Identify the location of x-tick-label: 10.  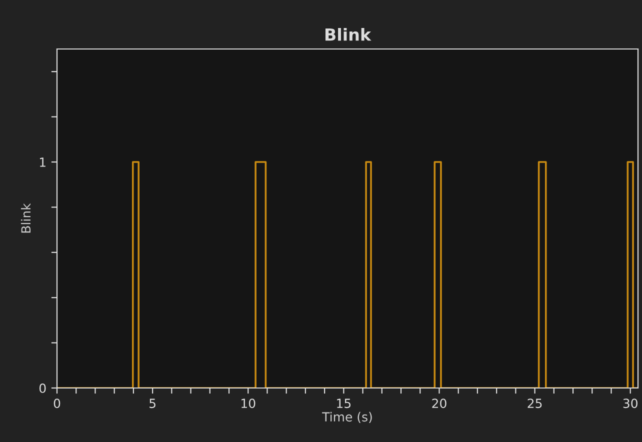
(249, 403).